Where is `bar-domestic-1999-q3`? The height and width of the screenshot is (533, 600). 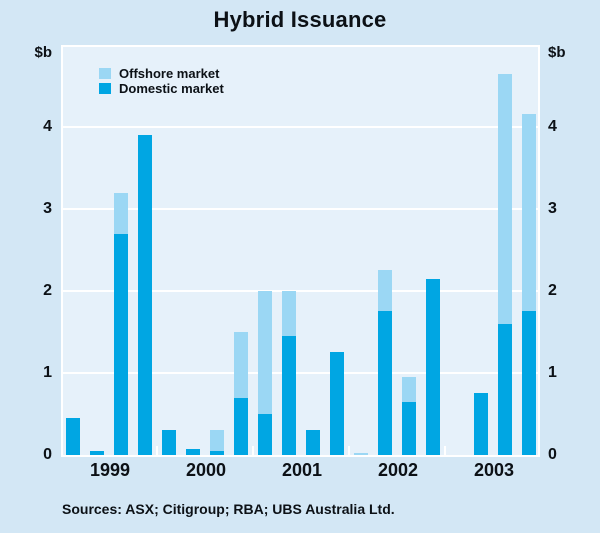 bar-domestic-1999-q3 is located at coordinates (121, 344).